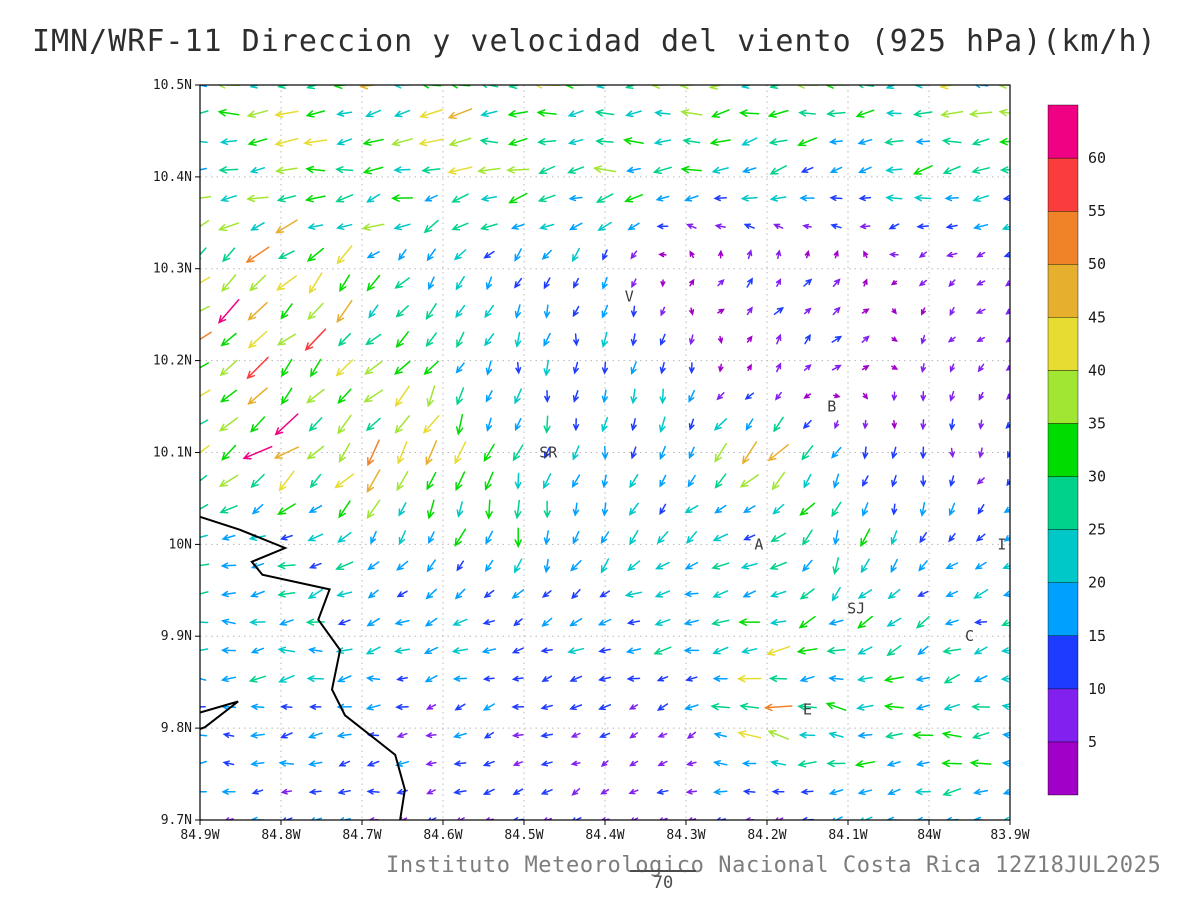  I want to click on x-tick-label: 84.4W, so click(604, 835).